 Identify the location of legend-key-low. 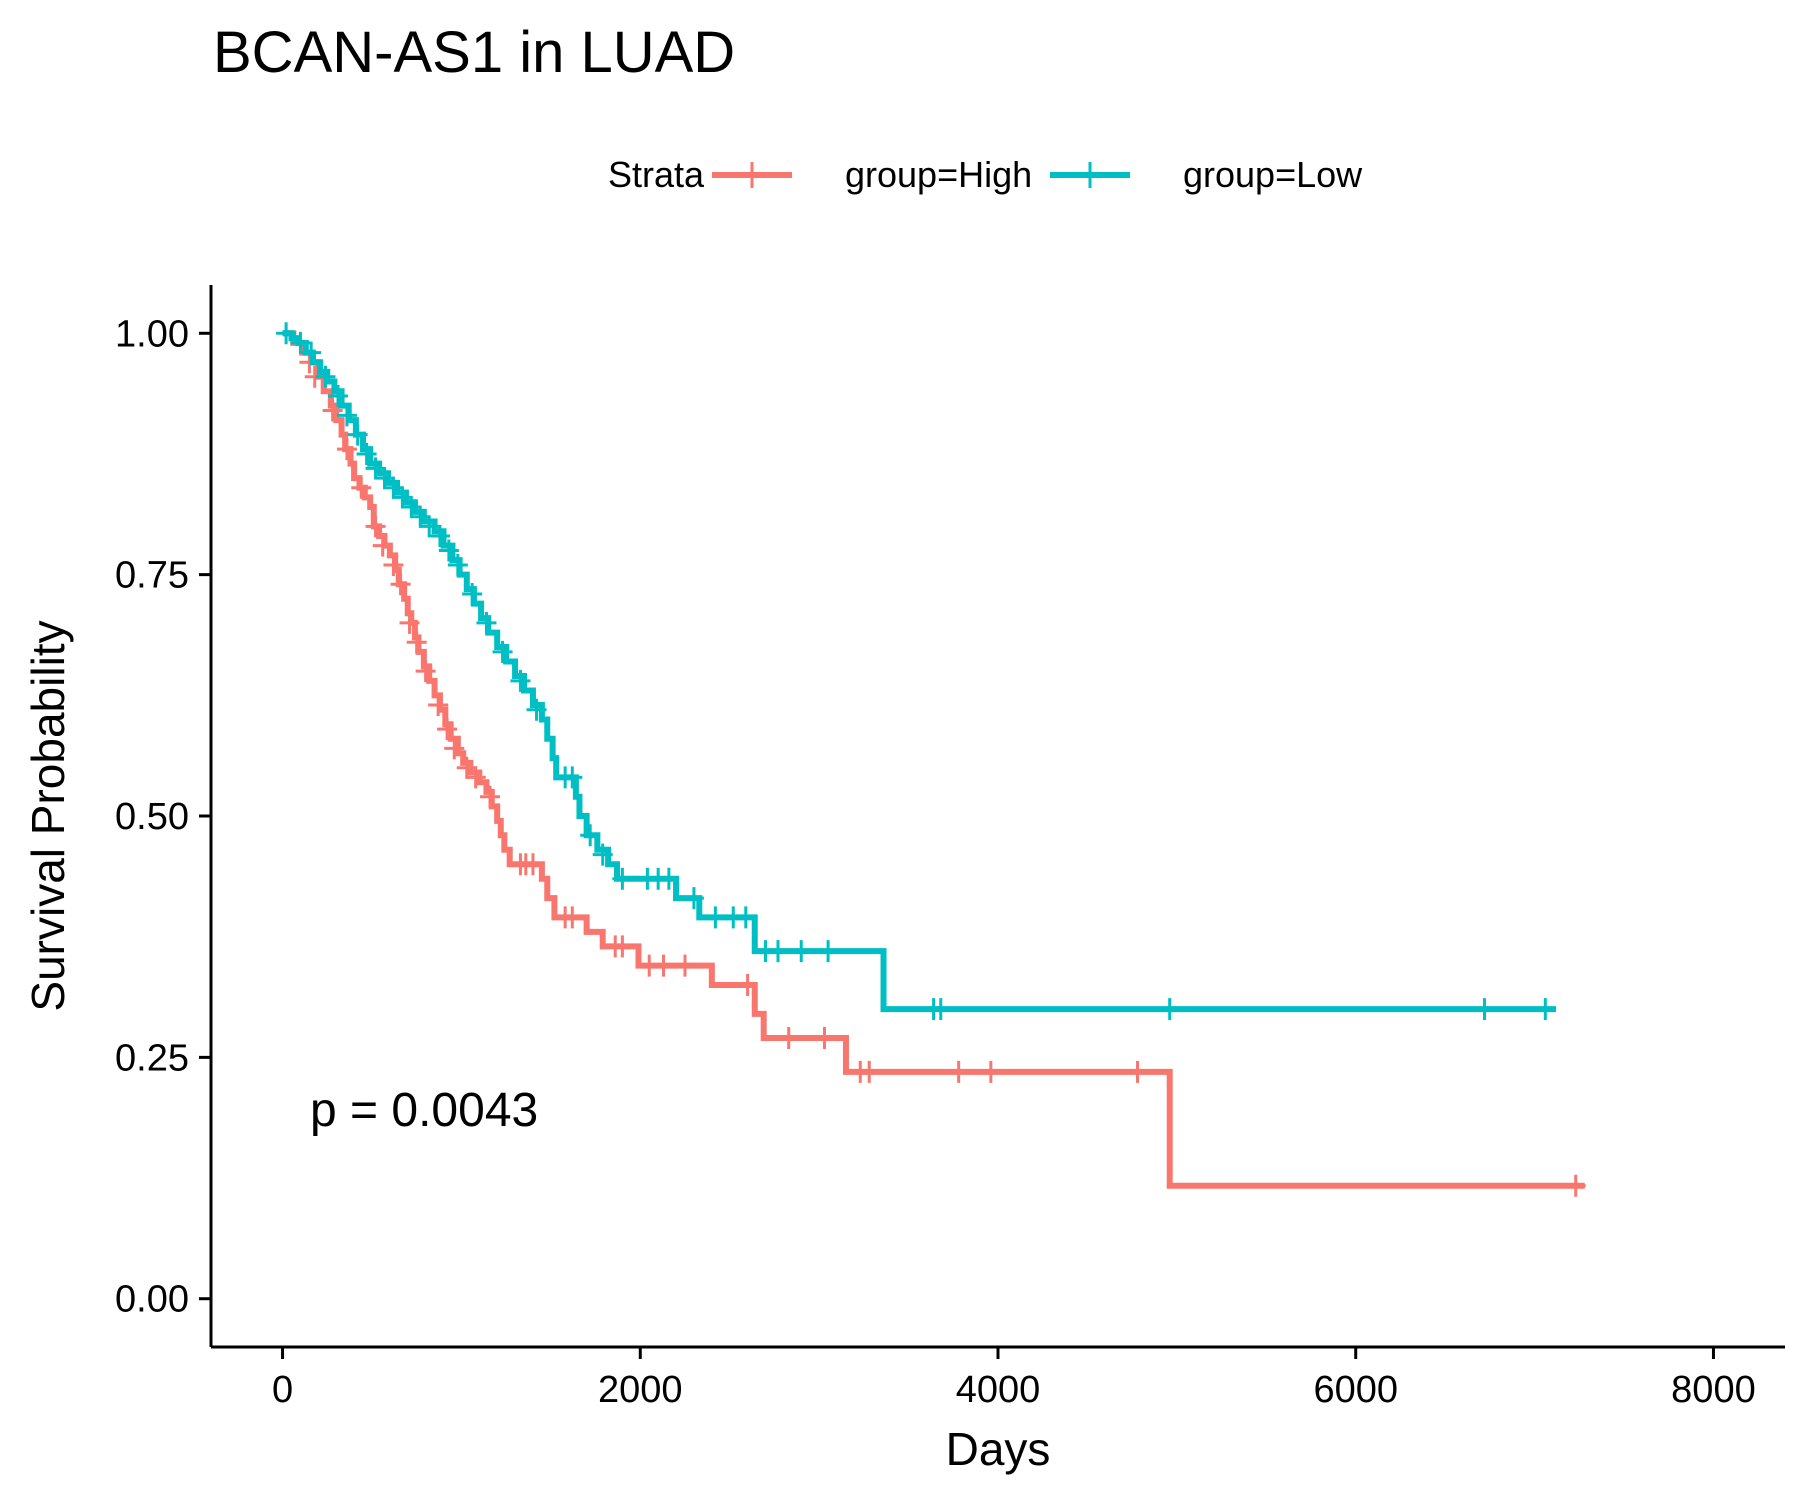
(1090, 175).